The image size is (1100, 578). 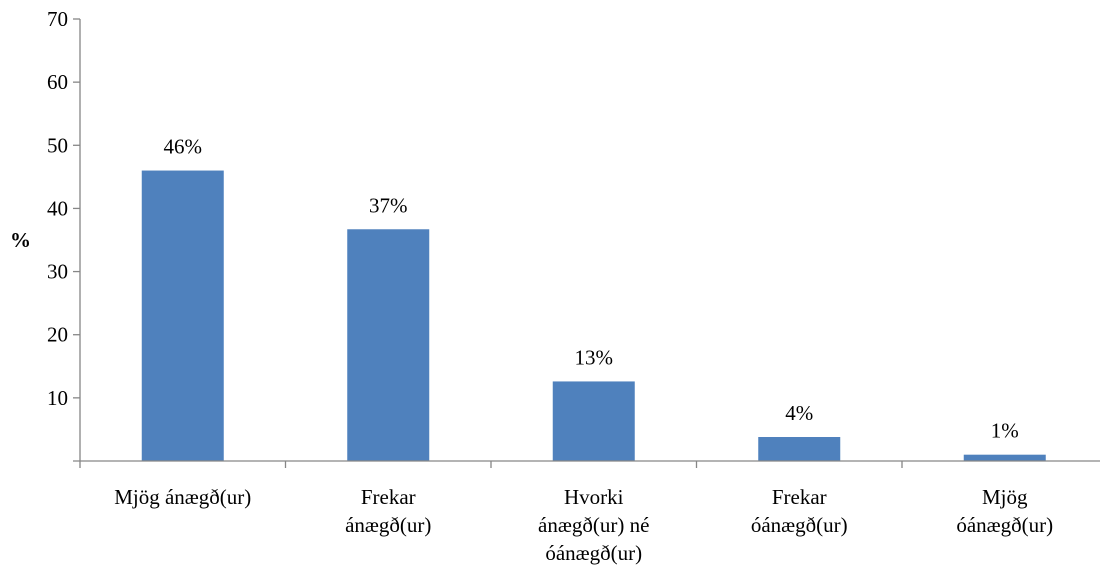 I want to click on data-label: 1%, so click(x=1005, y=431).